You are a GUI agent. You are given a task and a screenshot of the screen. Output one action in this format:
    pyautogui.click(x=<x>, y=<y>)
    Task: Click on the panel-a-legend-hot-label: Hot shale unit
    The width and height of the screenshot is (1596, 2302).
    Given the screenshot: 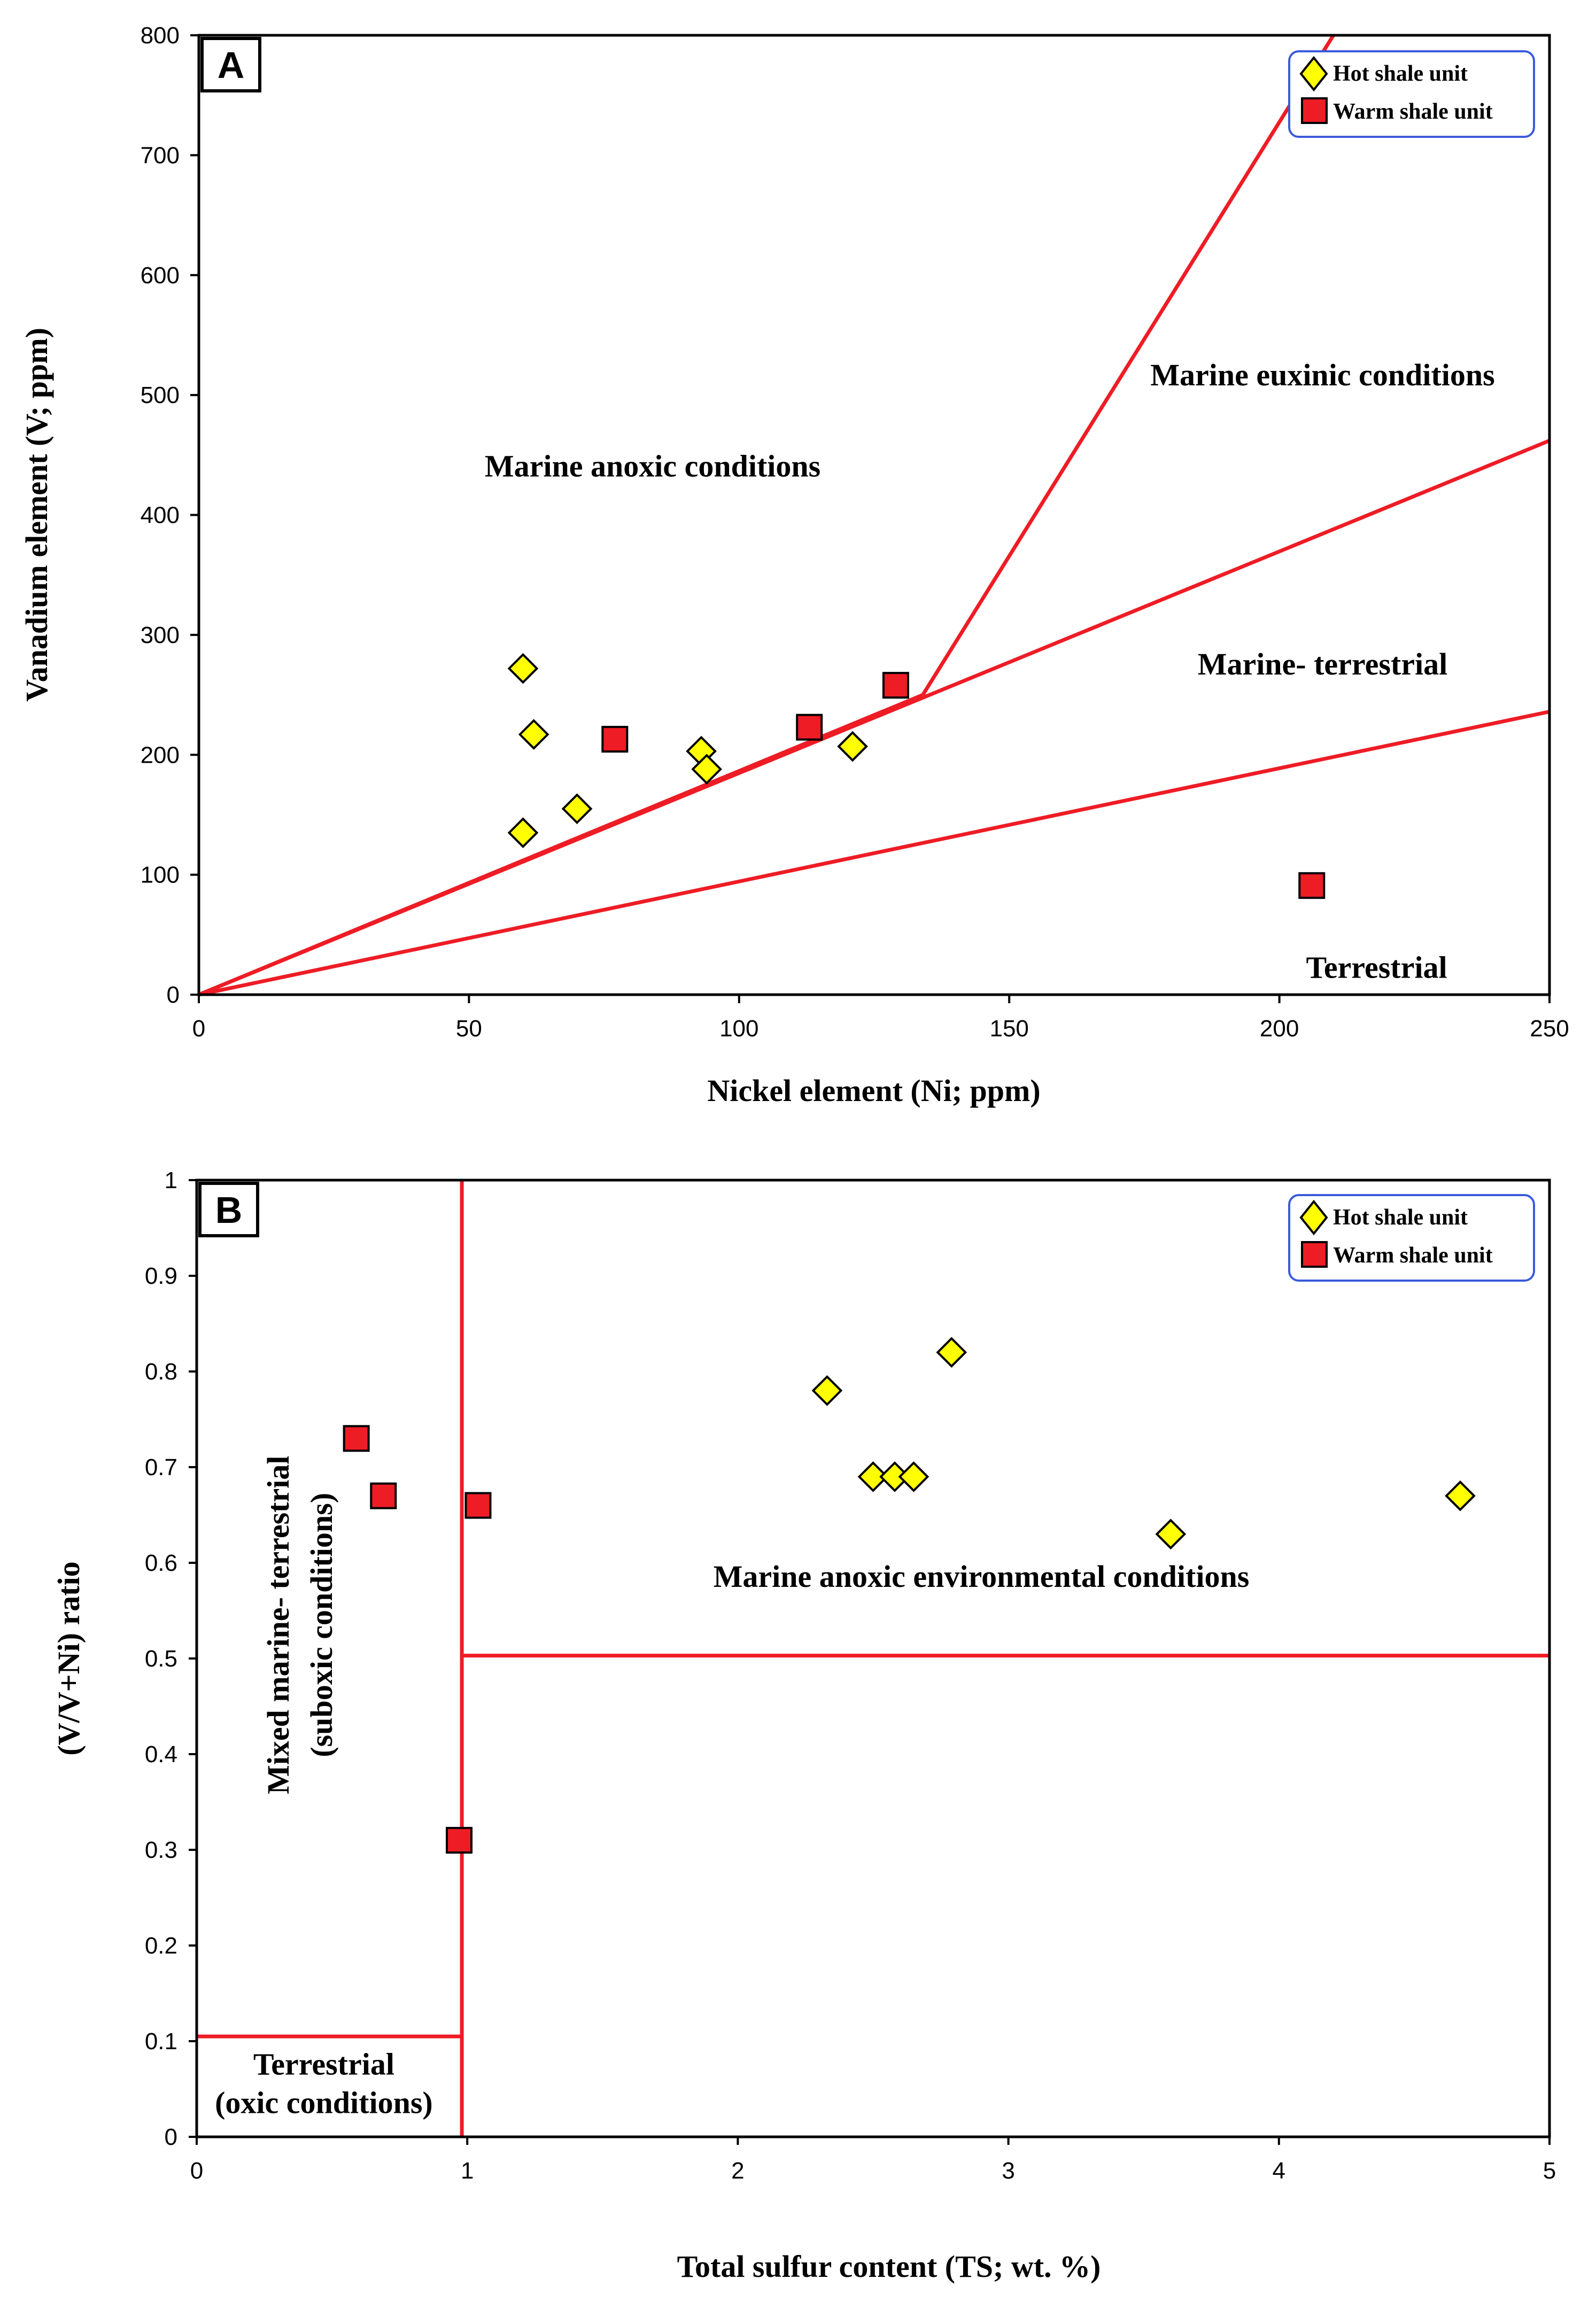 What is the action you would take?
    pyautogui.click(x=1400, y=73)
    